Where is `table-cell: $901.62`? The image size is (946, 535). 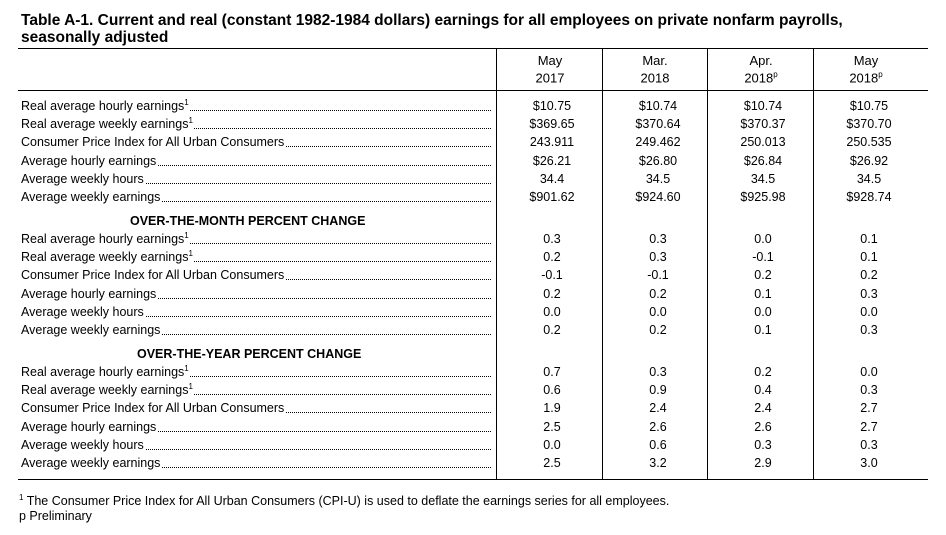 table-cell: $901.62 is located at coordinates (552, 197).